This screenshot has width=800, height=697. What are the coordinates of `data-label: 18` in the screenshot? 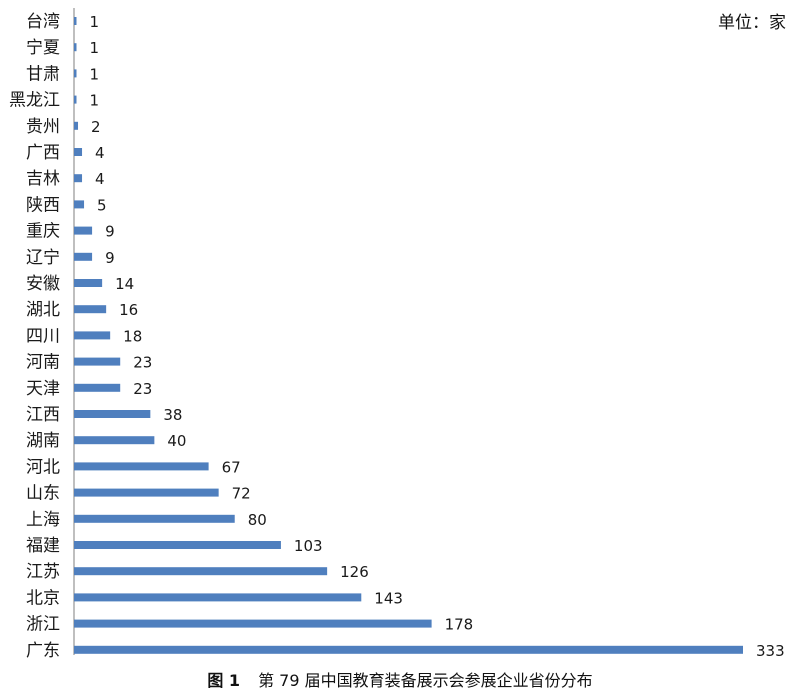 It's located at (132, 336).